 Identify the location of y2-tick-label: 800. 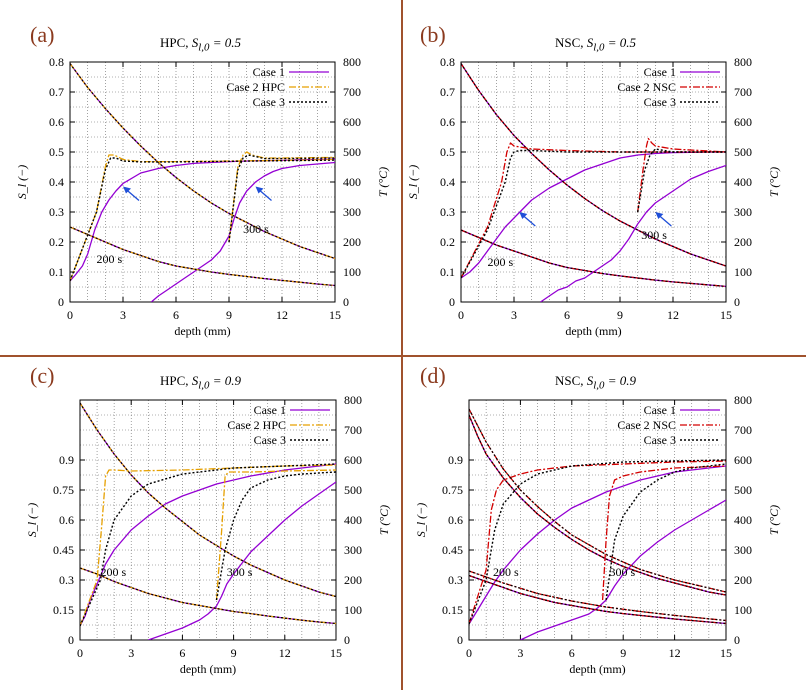
(352, 62).